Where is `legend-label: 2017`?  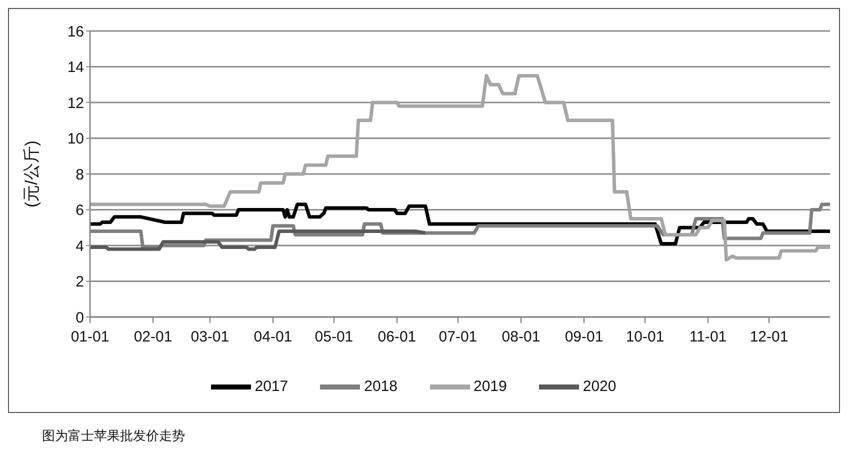
legend-label: 2017 is located at coordinates (271, 386).